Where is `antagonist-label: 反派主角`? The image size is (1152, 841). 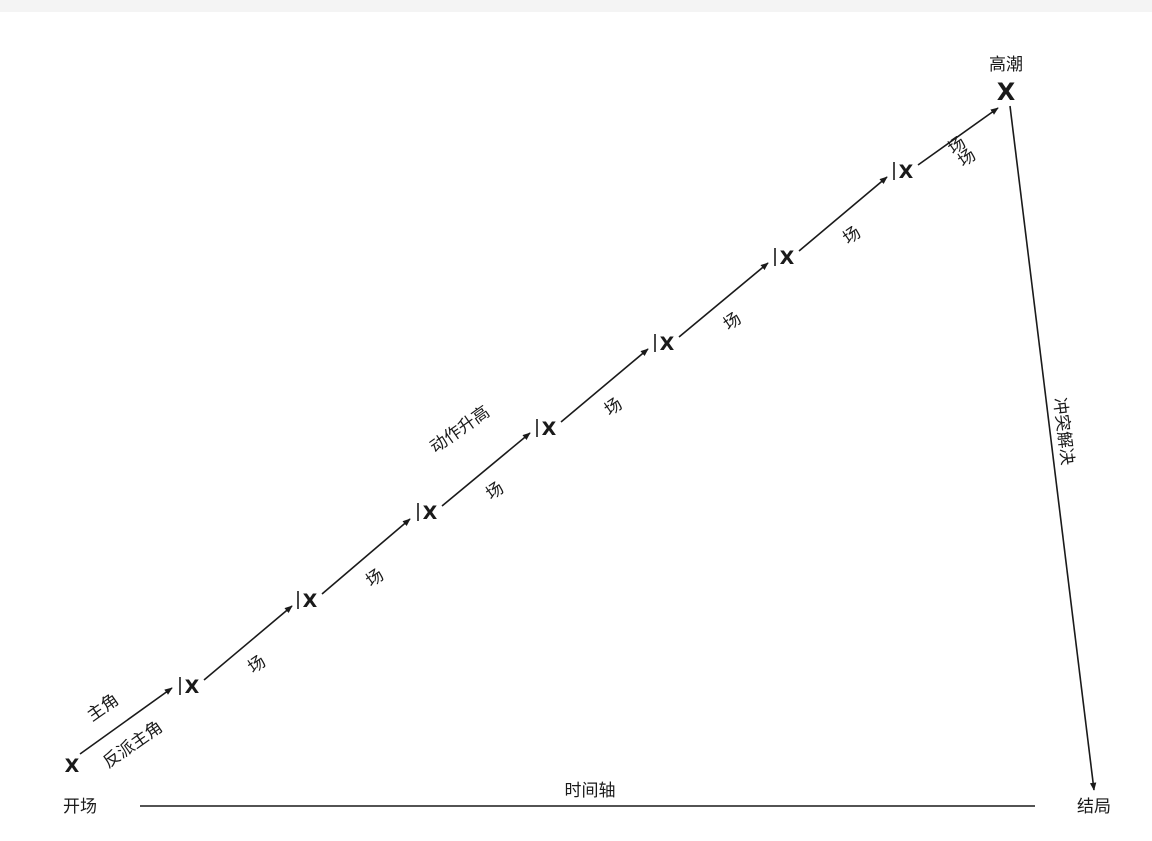
antagonist-label: 反派主角 is located at coordinates (133, 744).